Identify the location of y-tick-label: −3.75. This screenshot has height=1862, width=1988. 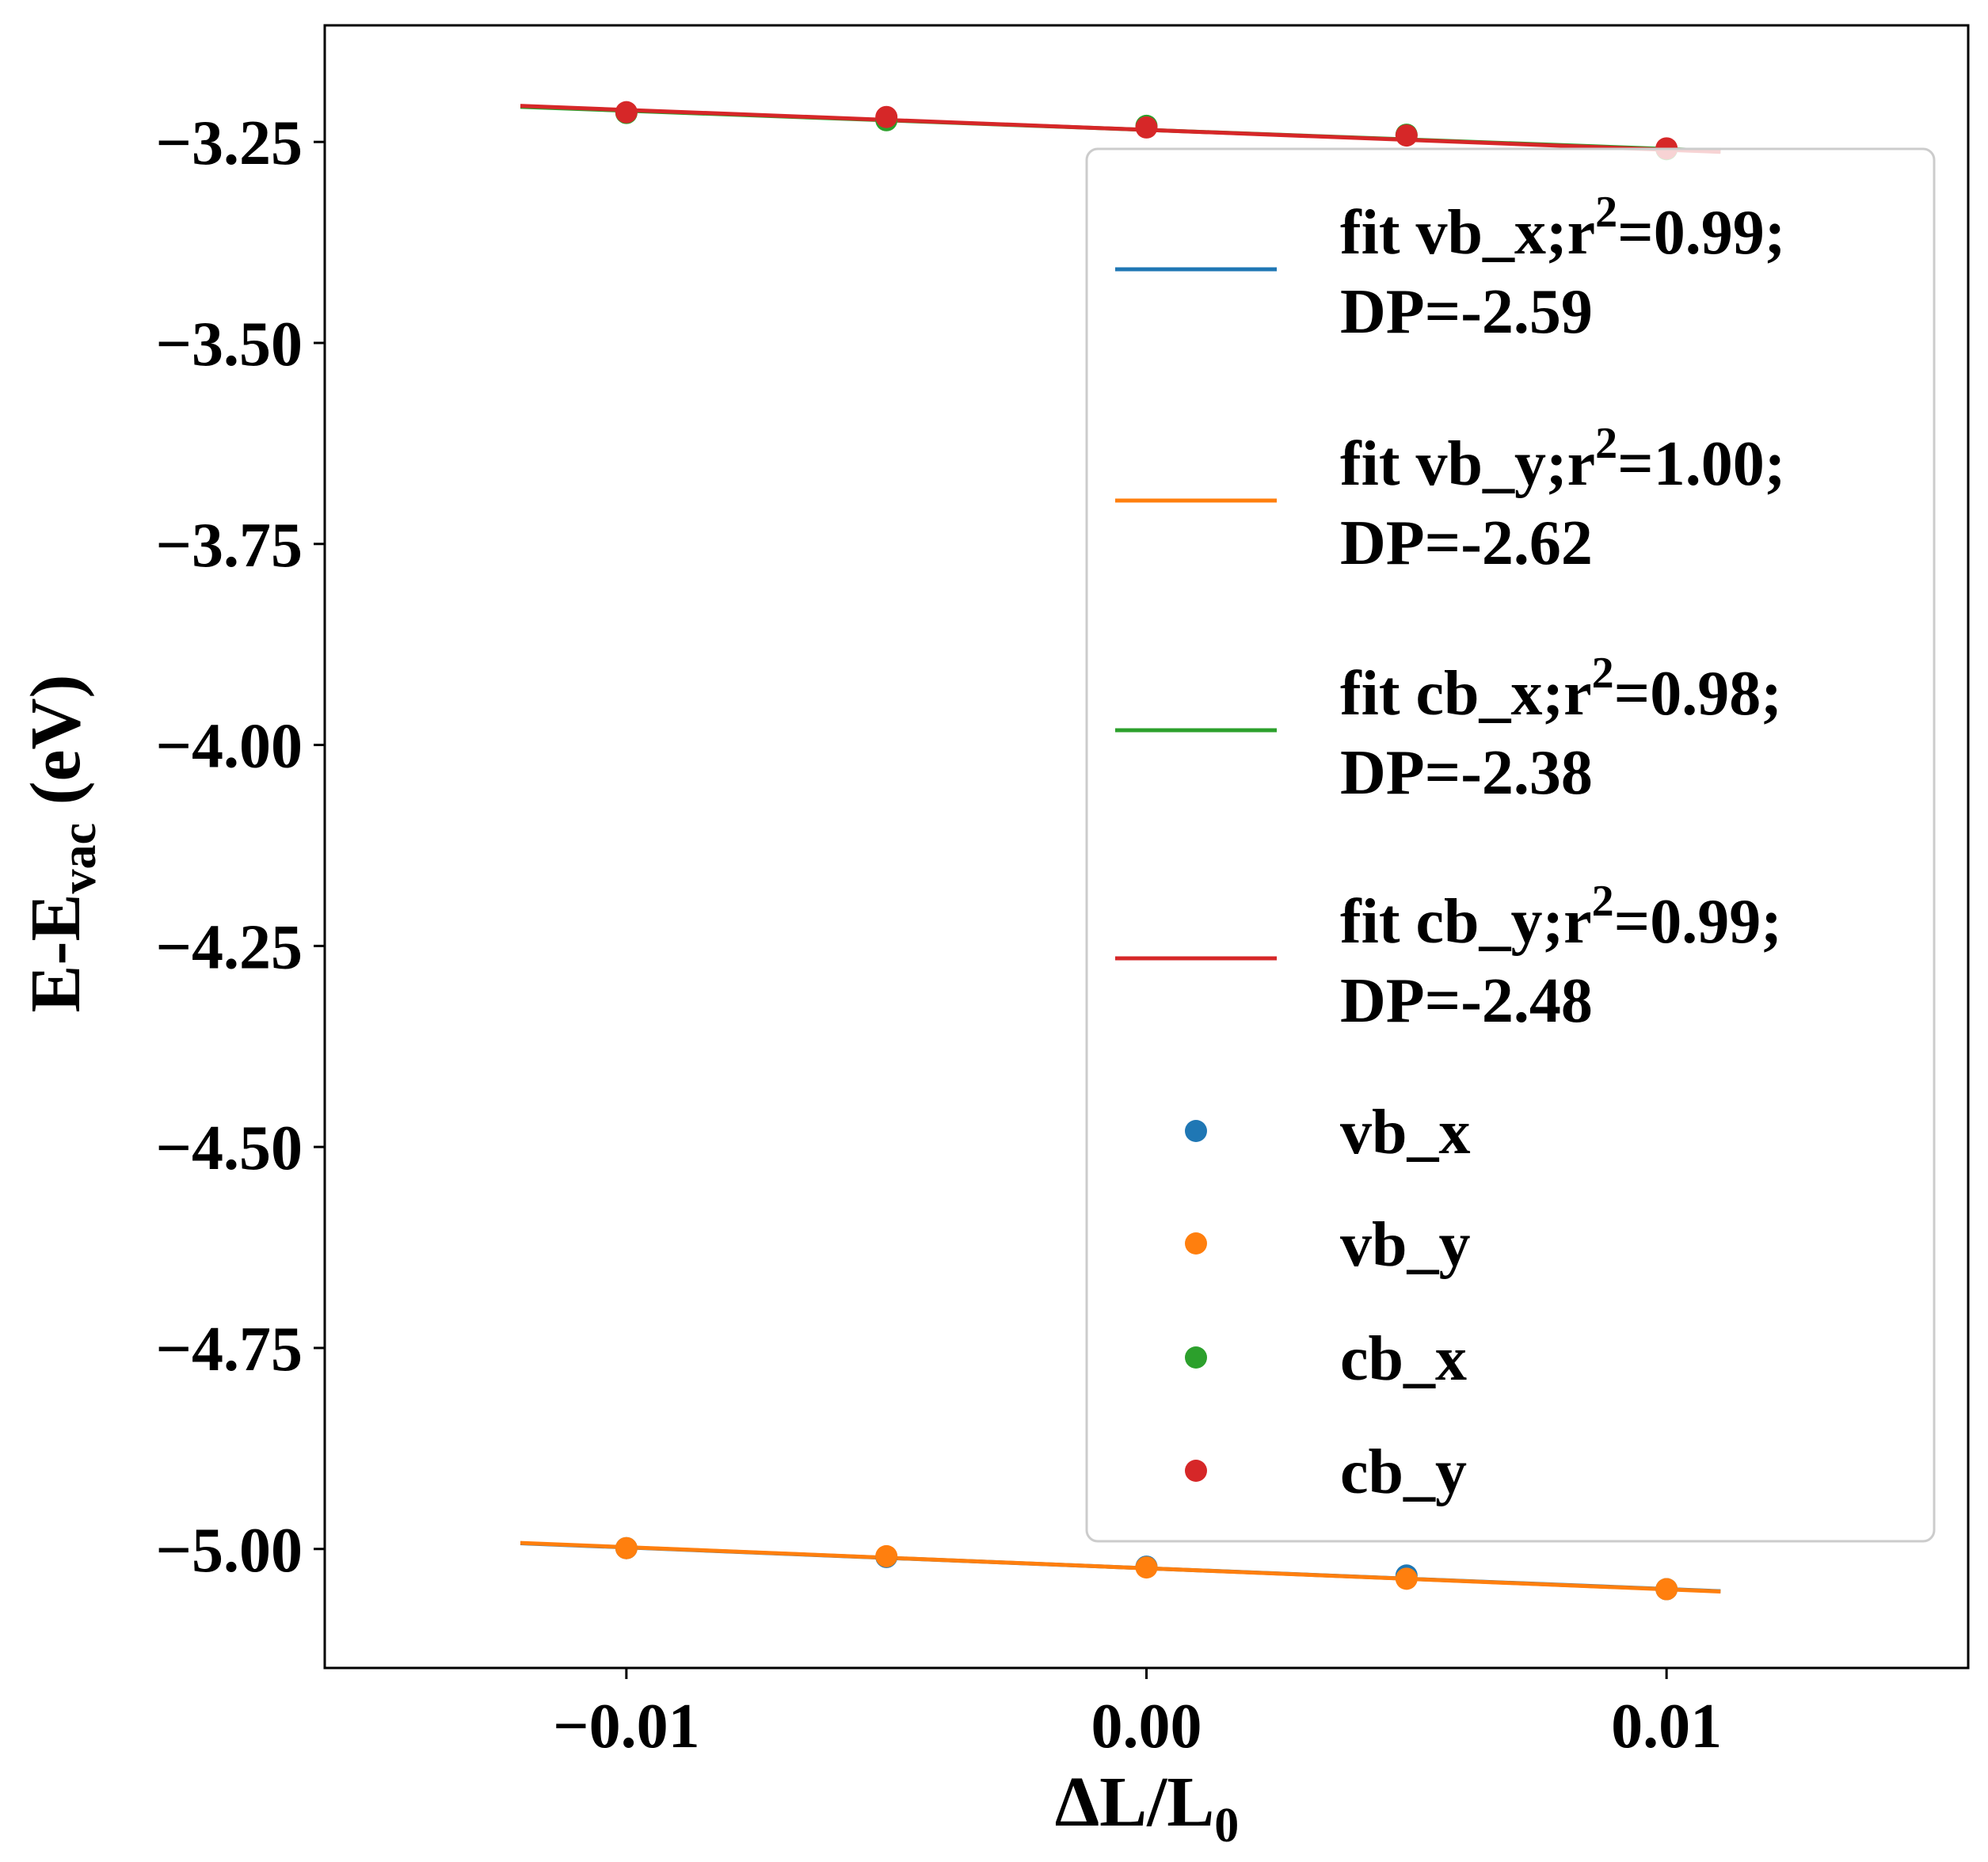
(229, 546).